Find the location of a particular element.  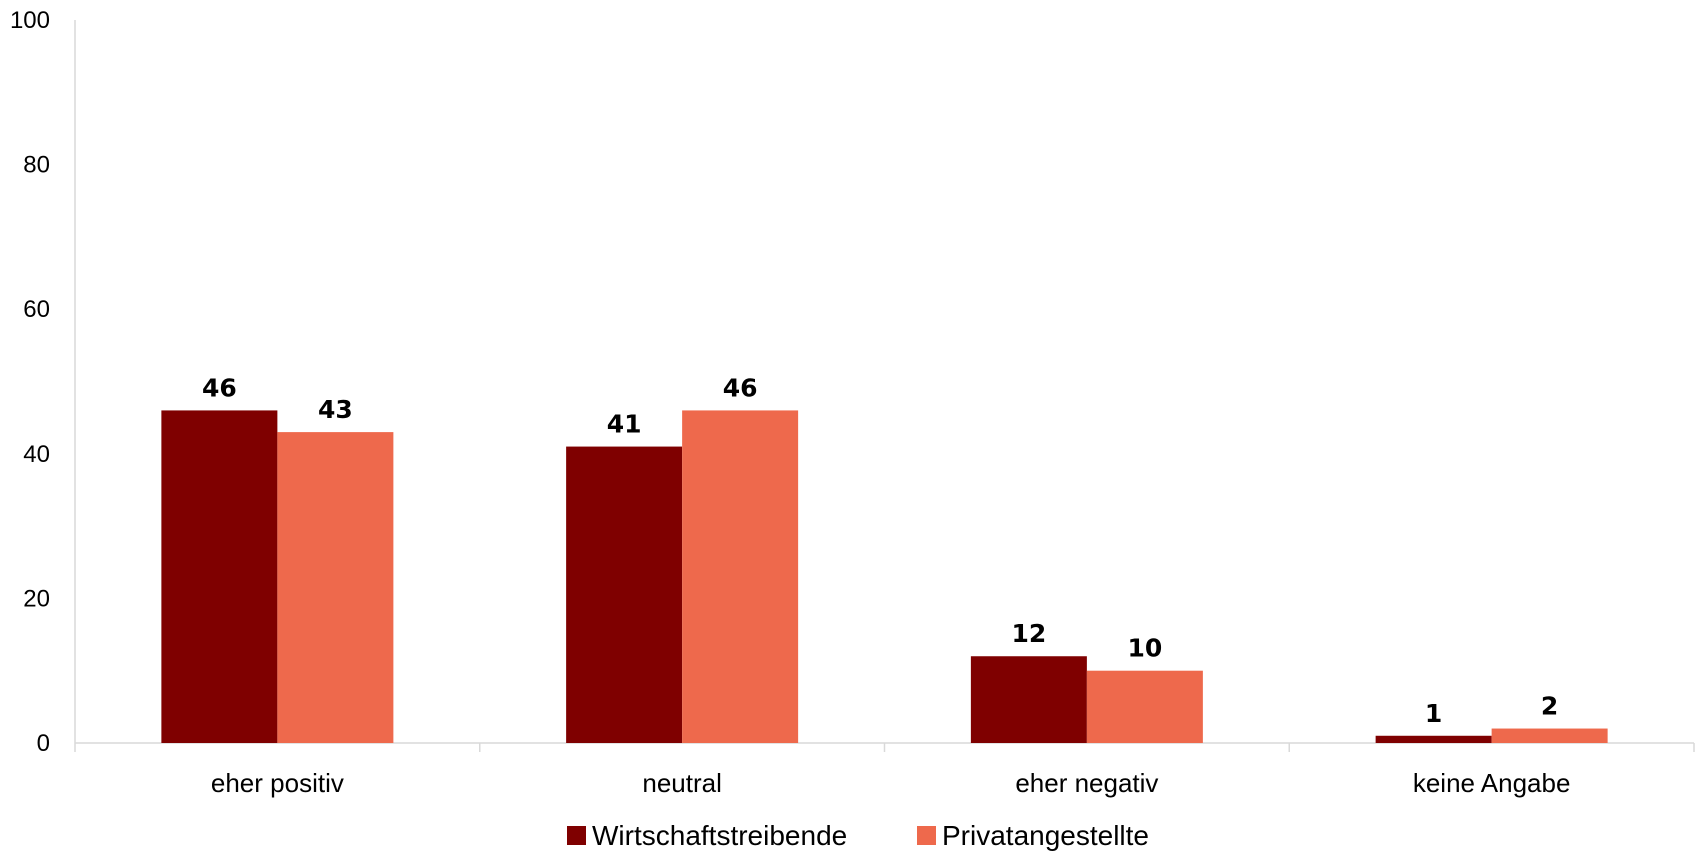

data-label: 1 is located at coordinates (1433, 713).